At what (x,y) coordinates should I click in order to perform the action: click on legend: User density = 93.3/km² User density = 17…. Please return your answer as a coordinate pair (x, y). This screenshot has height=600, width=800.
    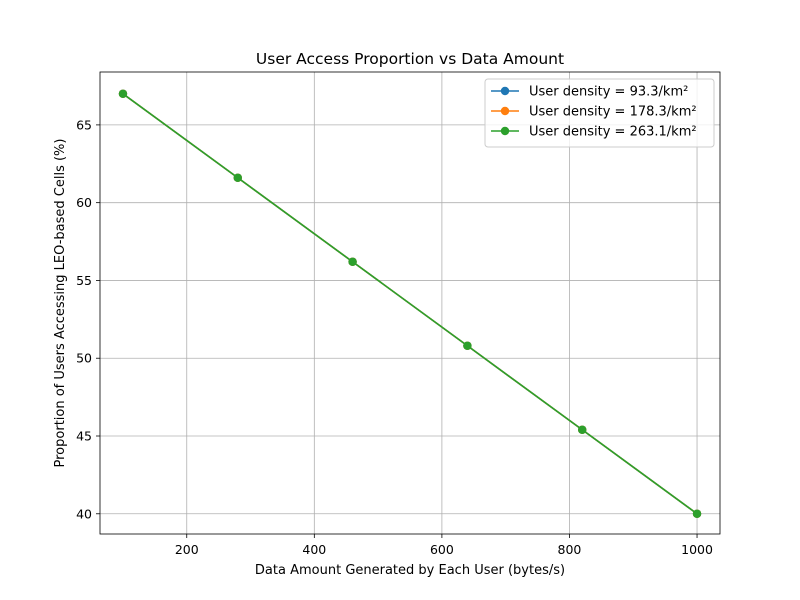
    Looking at the image, I should click on (599, 113).